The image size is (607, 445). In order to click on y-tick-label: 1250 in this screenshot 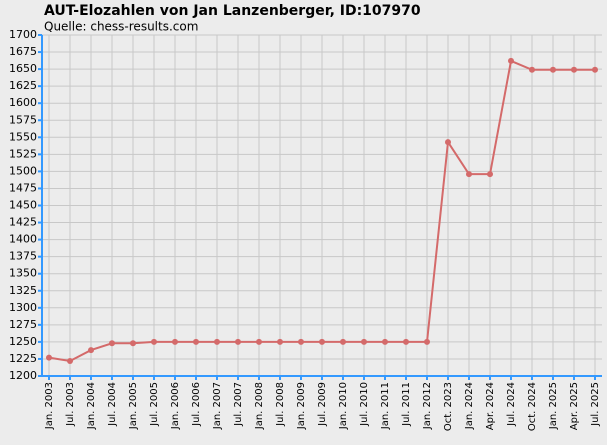, I will do `click(23, 341)`.